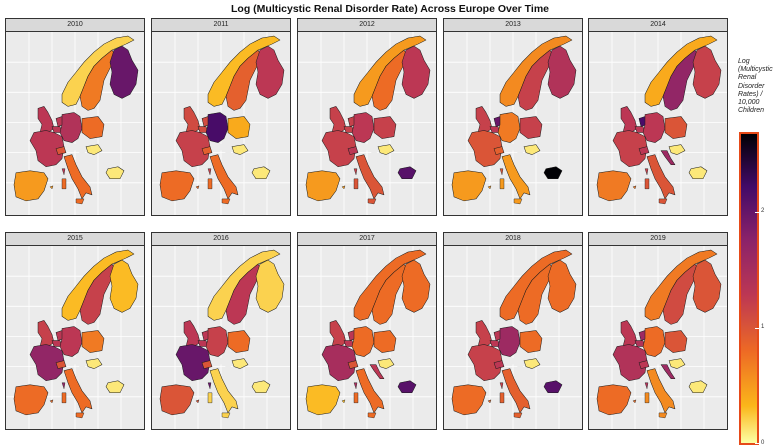 Image resolution: width=780 pixels, height=448 pixels. Describe the element at coordinates (763, 211) in the screenshot. I see `legend-tick-label: 2` at that location.